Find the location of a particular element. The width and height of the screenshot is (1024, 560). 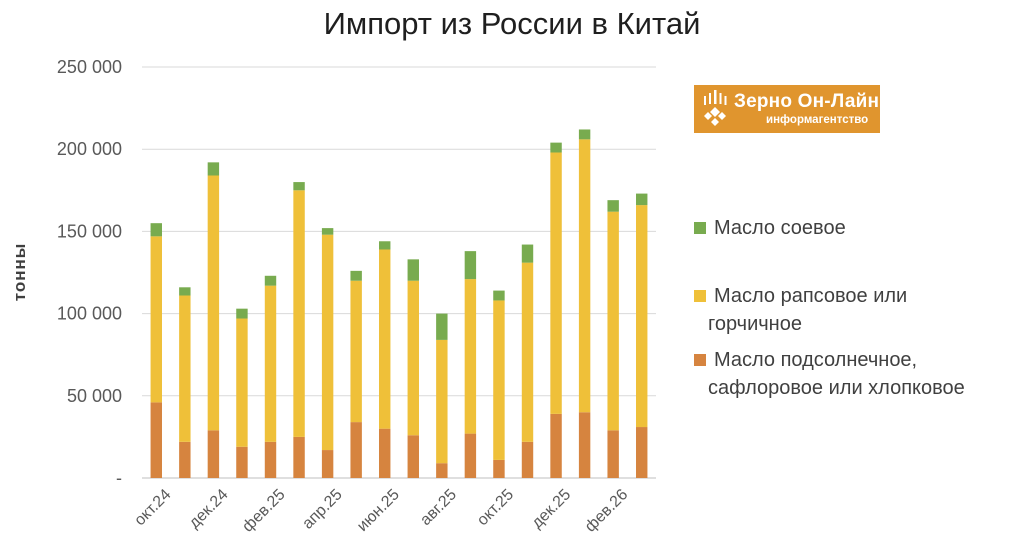

legend-swatch-rapeseed is located at coordinates (700, 296).